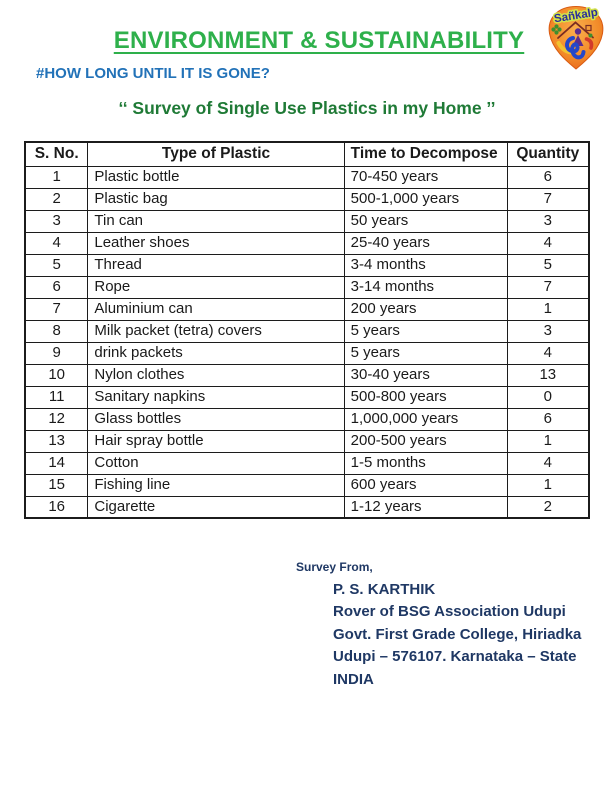 This screenshot has width=614, height=800. I want to click on table-row: 13 Hair spray bottle 200-500 years 1, so click(307, 441).